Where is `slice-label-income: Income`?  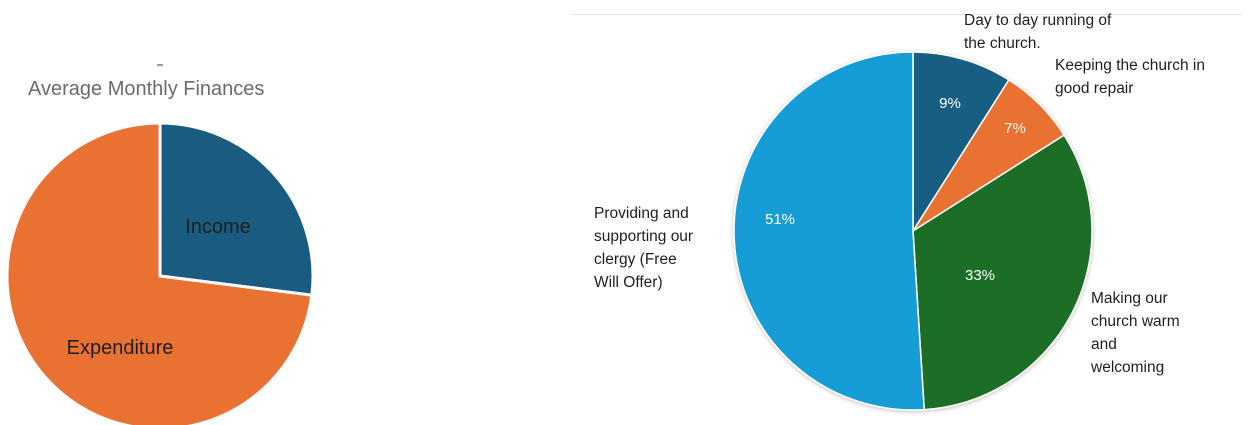 slice-label-income: Income is located at coordinates (218, 227).